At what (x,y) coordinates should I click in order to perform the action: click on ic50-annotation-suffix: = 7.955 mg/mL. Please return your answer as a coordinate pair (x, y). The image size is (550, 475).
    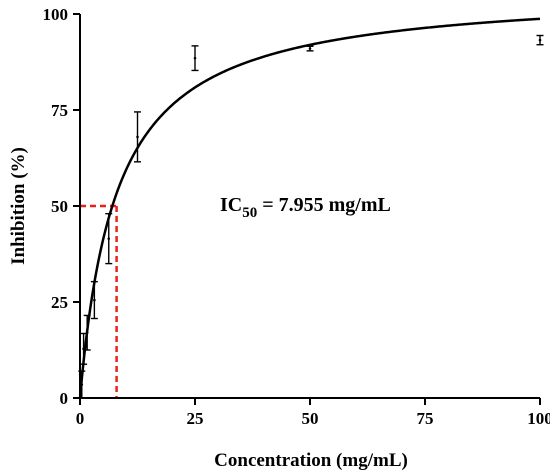
    Looking at the image, I should click on (324, 205).